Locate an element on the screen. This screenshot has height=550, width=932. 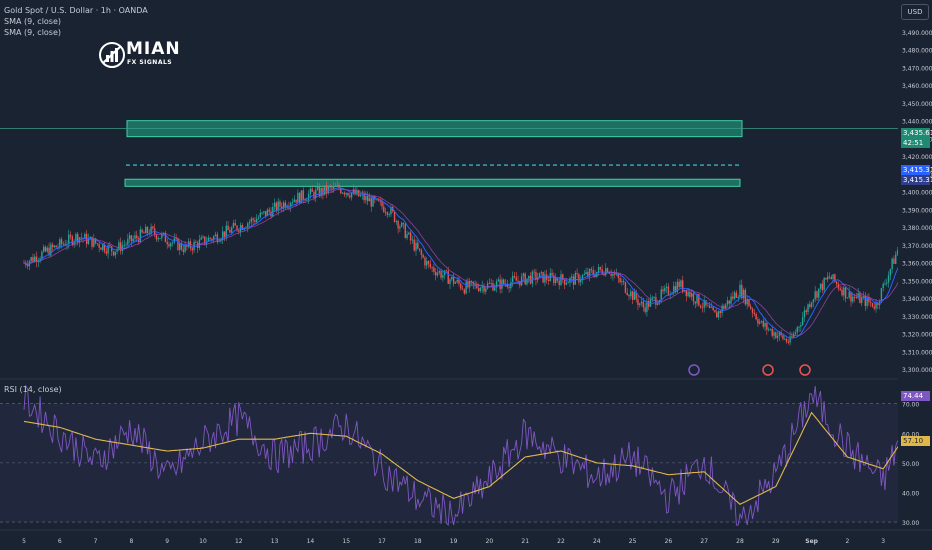
time-tick-label: 5 is located at coordinates (24, 541).